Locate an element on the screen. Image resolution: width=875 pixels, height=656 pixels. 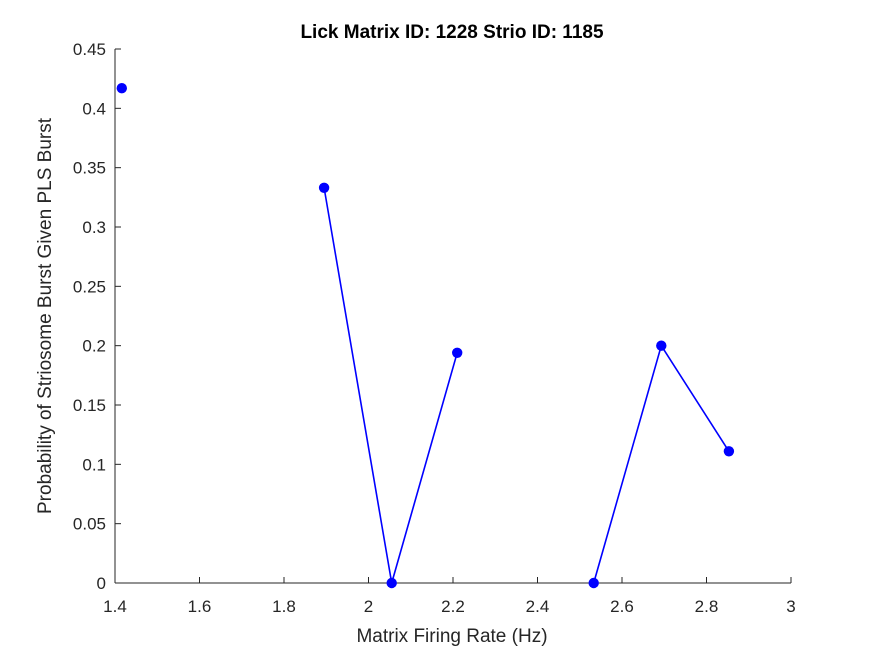
x-axis-label: Matrix Firing Rate (Hz) is located at coordinates (451, 636).